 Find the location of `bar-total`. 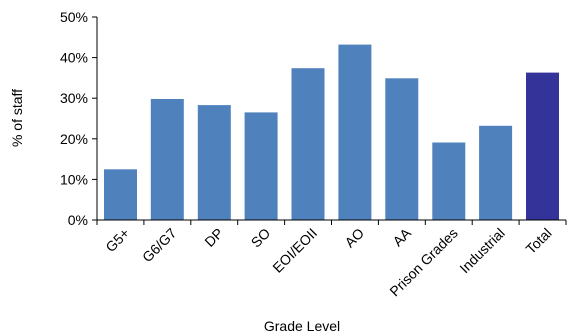

bar-total is located at coordinates (542, 146).